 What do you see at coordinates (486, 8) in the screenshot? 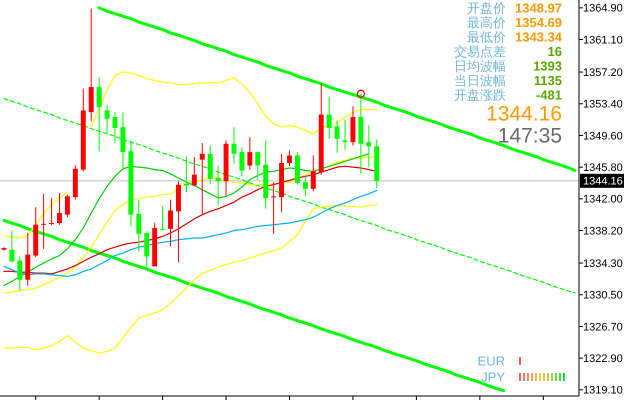
I see `annotation: 开盘价` at bounding box center [486, 8].